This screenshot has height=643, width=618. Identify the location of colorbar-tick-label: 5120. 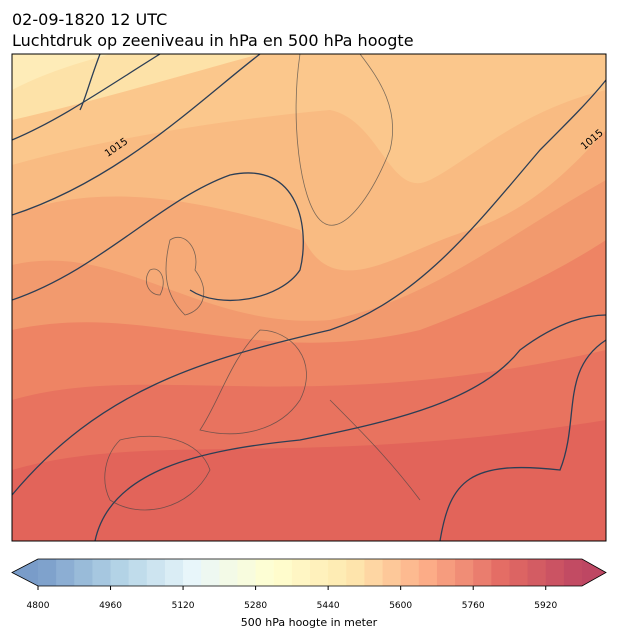
(183, 606).